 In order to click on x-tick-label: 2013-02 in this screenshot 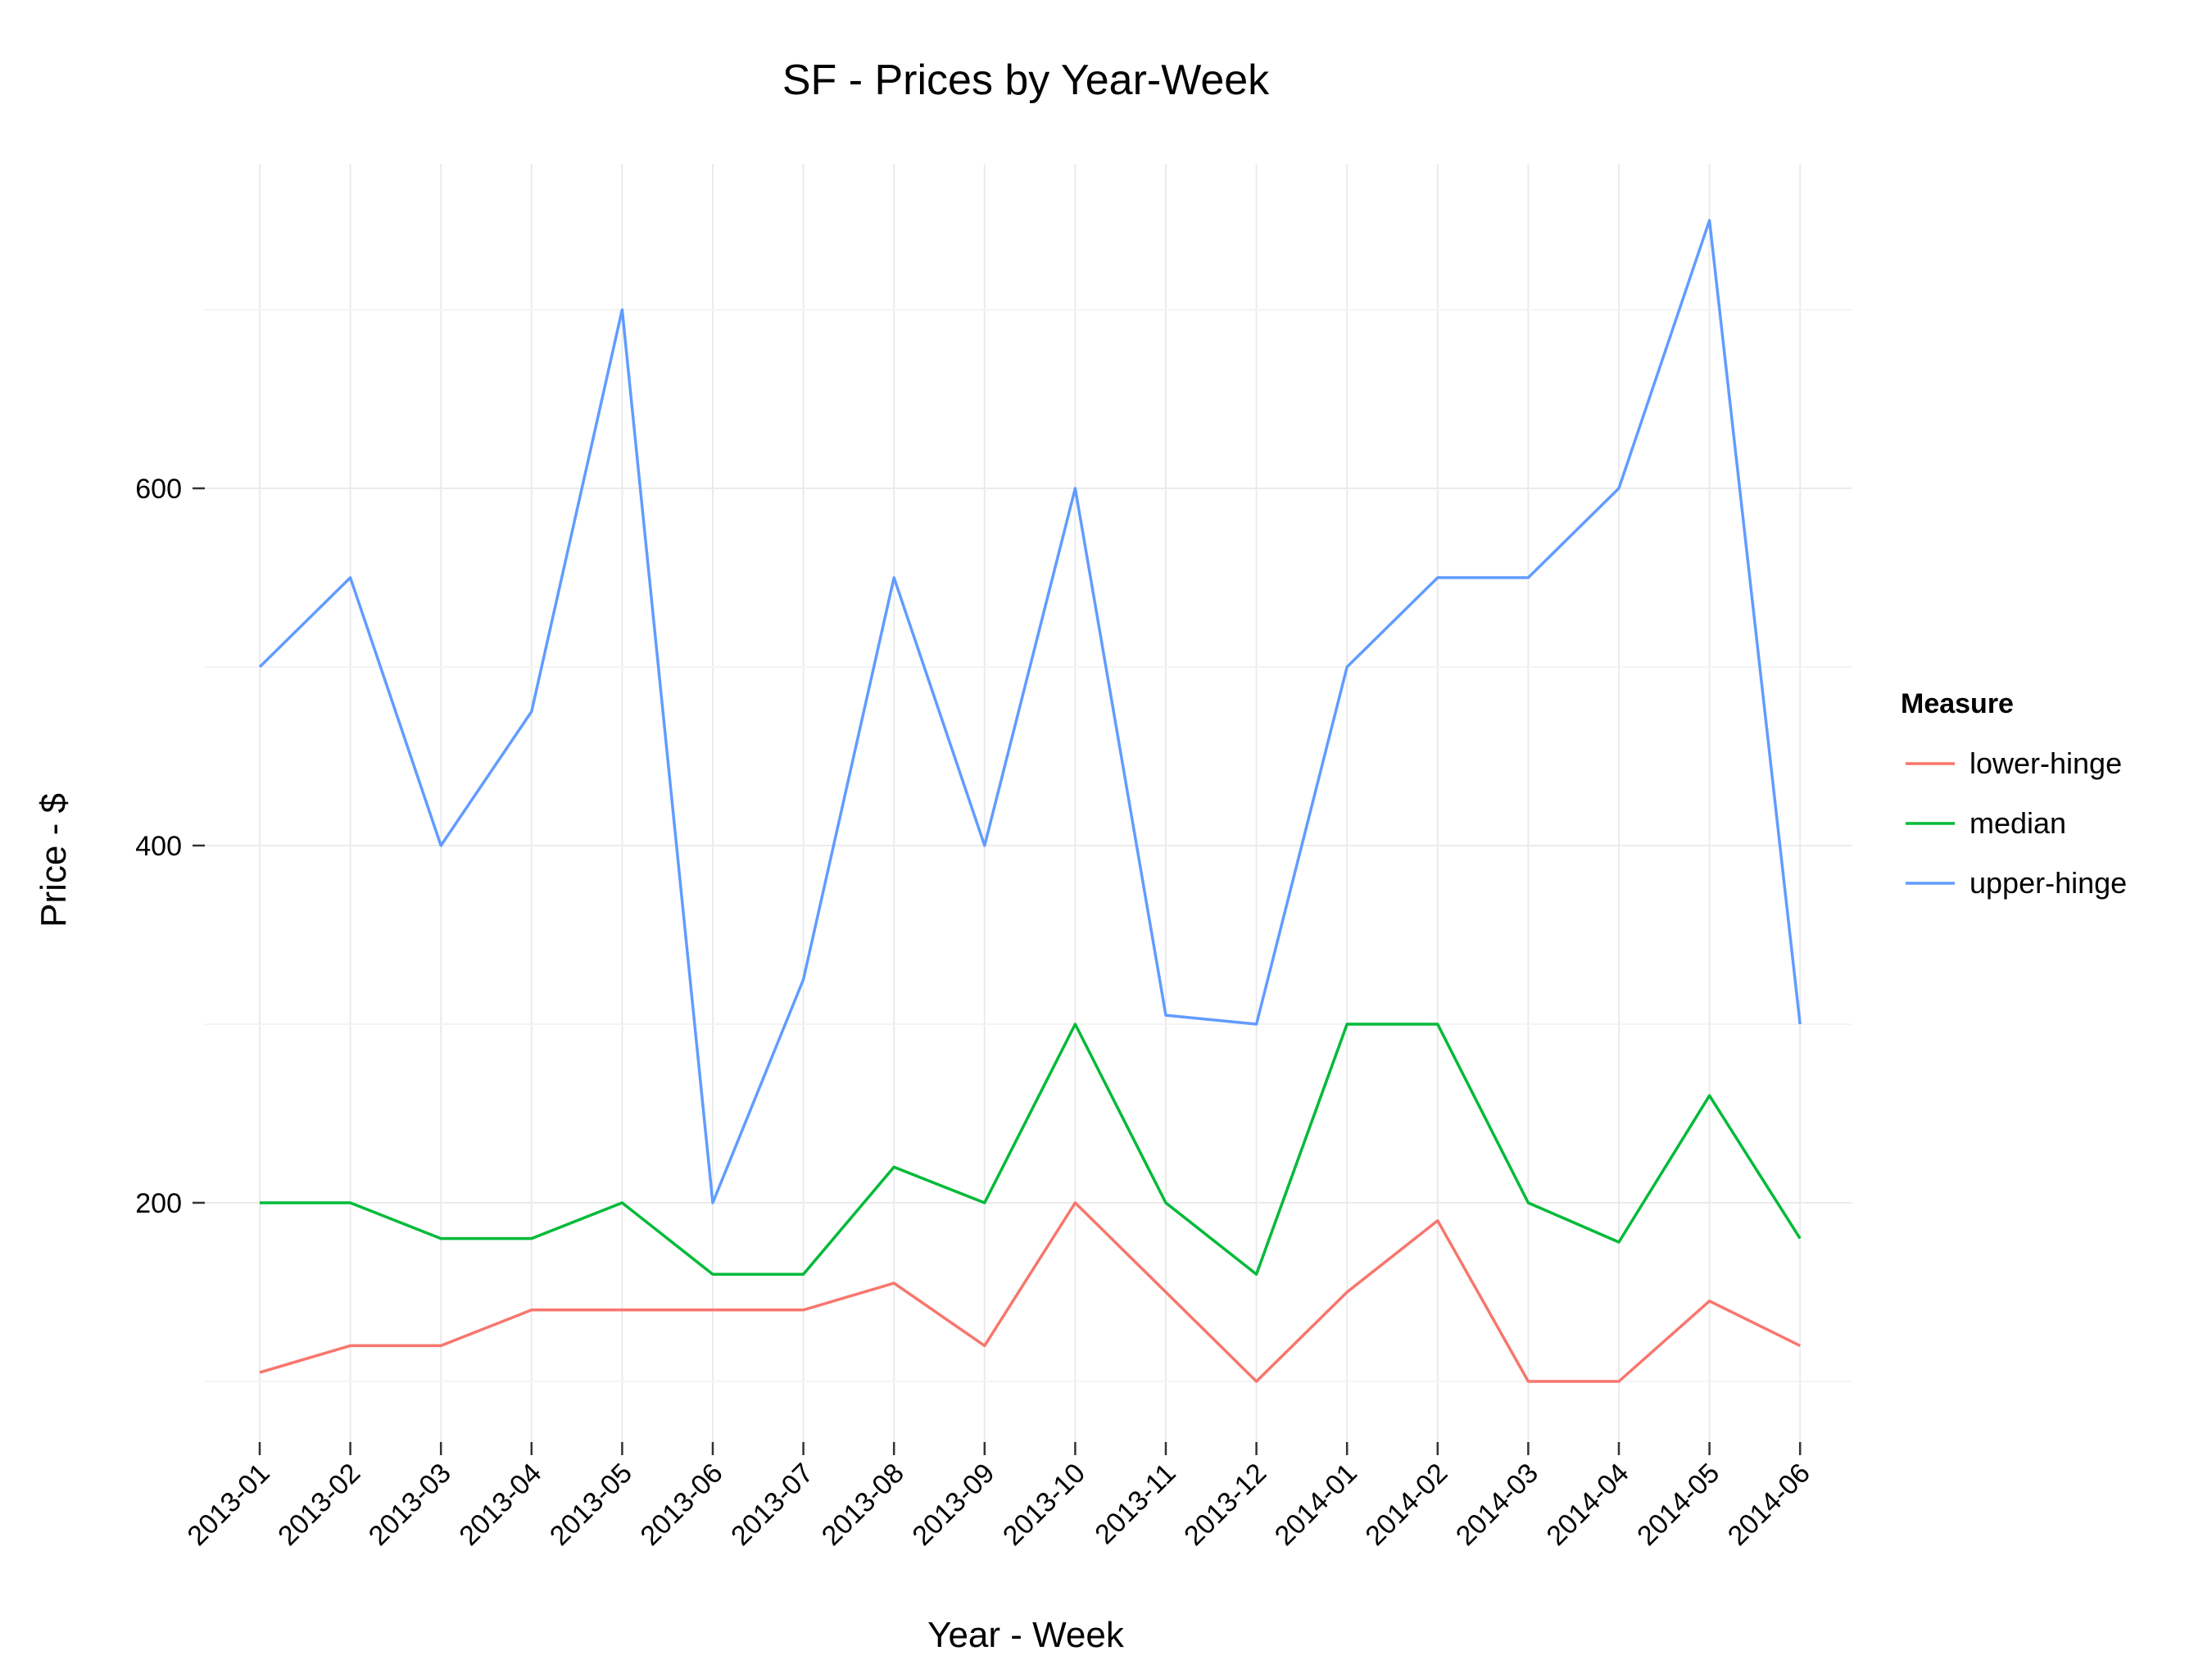, I will do `click(319, 1505)`.